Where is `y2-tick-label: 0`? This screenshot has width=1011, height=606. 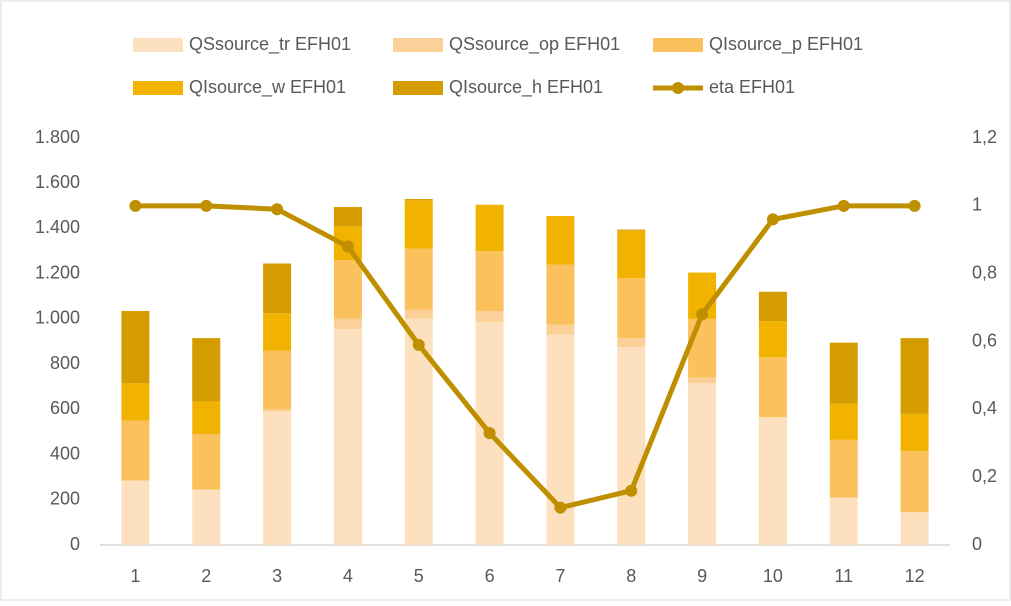 y2-tick-label: 0 is located at coordinates (977, 544).